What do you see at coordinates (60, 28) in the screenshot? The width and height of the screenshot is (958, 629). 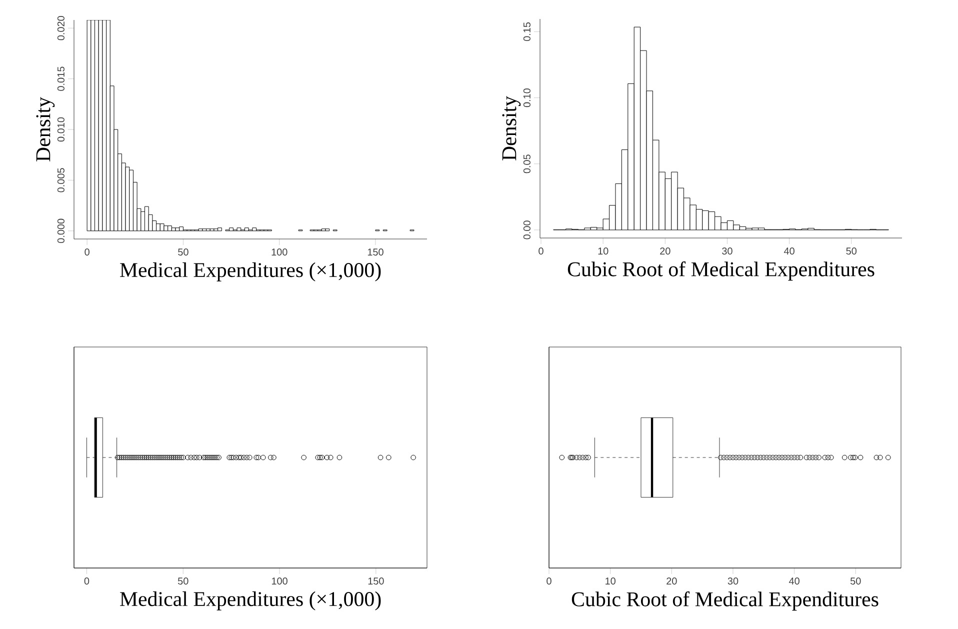 I see `y-tick-label: 0.020` at bounding box center [60, 28].